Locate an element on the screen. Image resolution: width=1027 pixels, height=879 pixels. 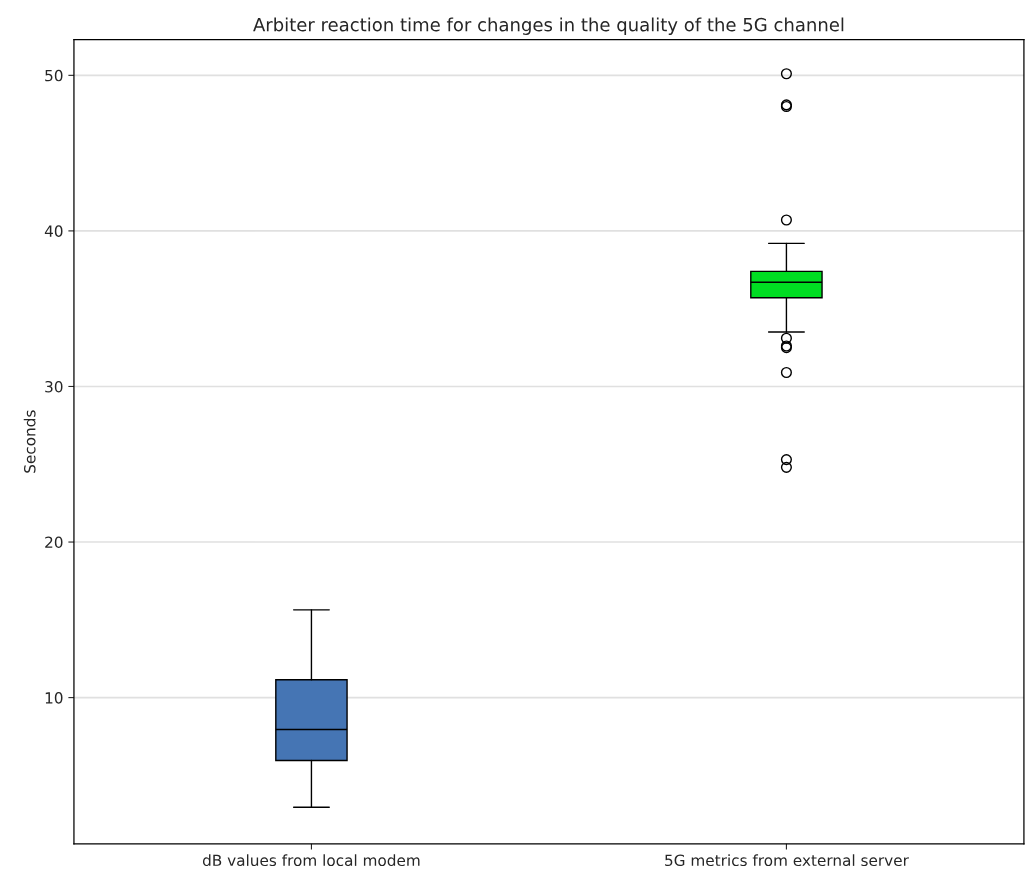
y-tick-label: 50 is located at coordinates (54, 75).